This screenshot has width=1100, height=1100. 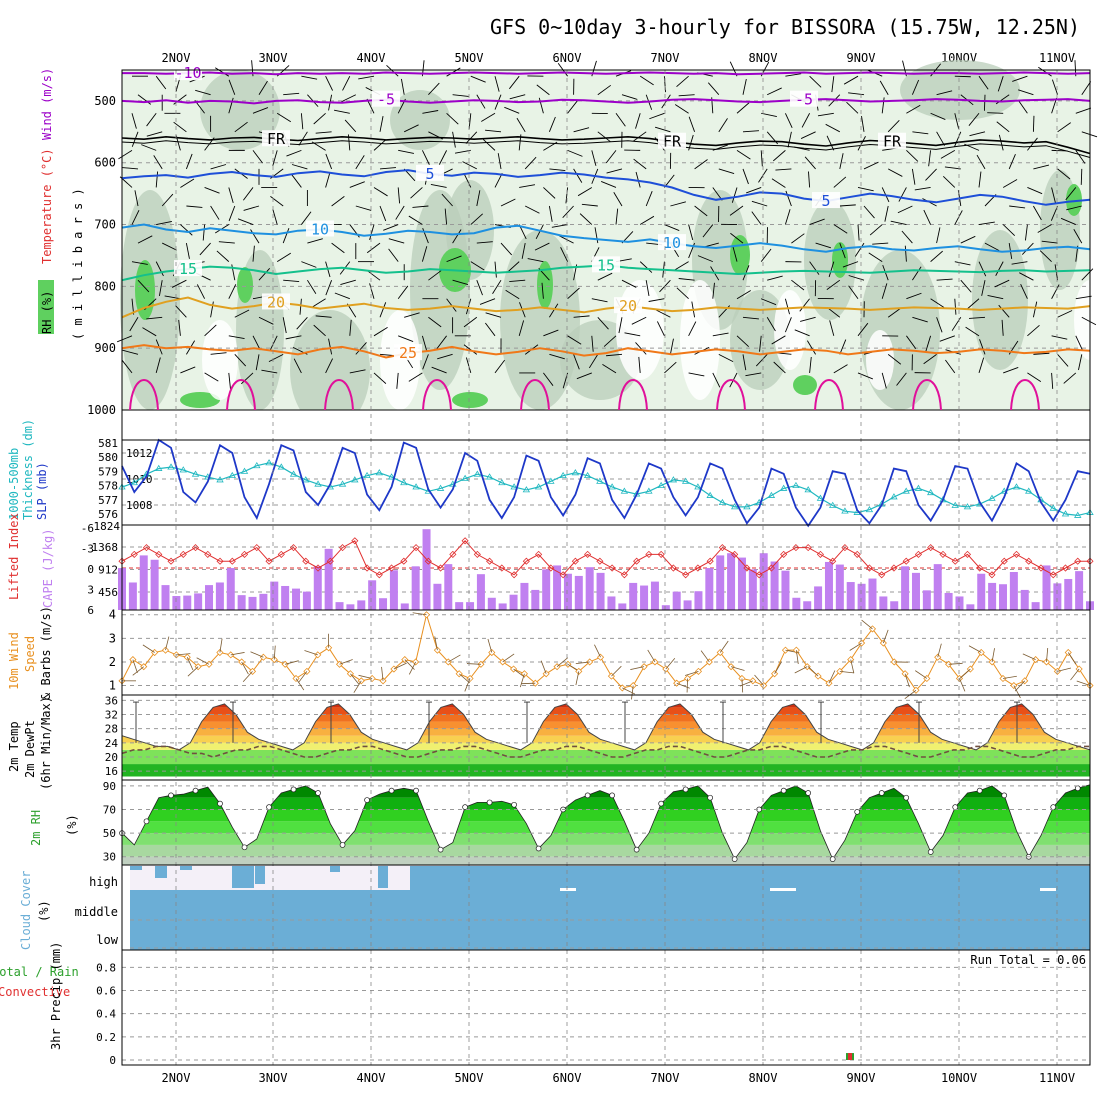 I want to click on precip-total-label: Total / Rain, so click(x=39, y=972).